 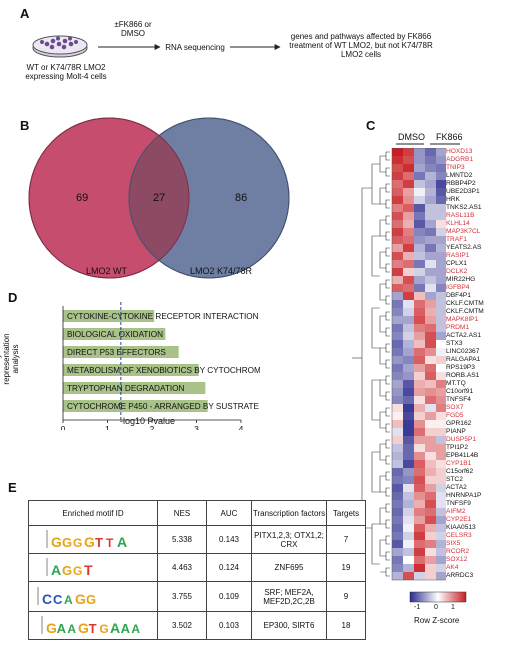 I want to click on nes-cell: 5.338, so click(x=182, y=539).